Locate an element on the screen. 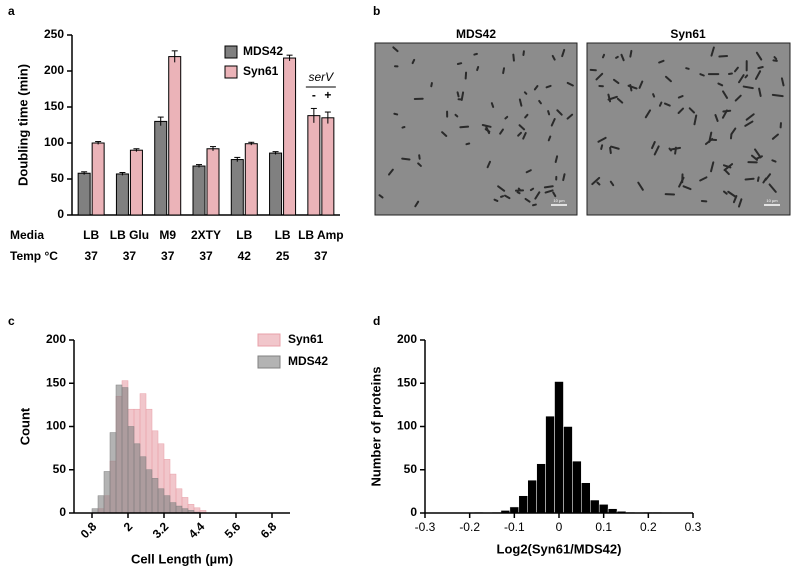 The height and width of the screenshot is (576, 800). row-label: Temp °C is located at coordinates (34, 256).